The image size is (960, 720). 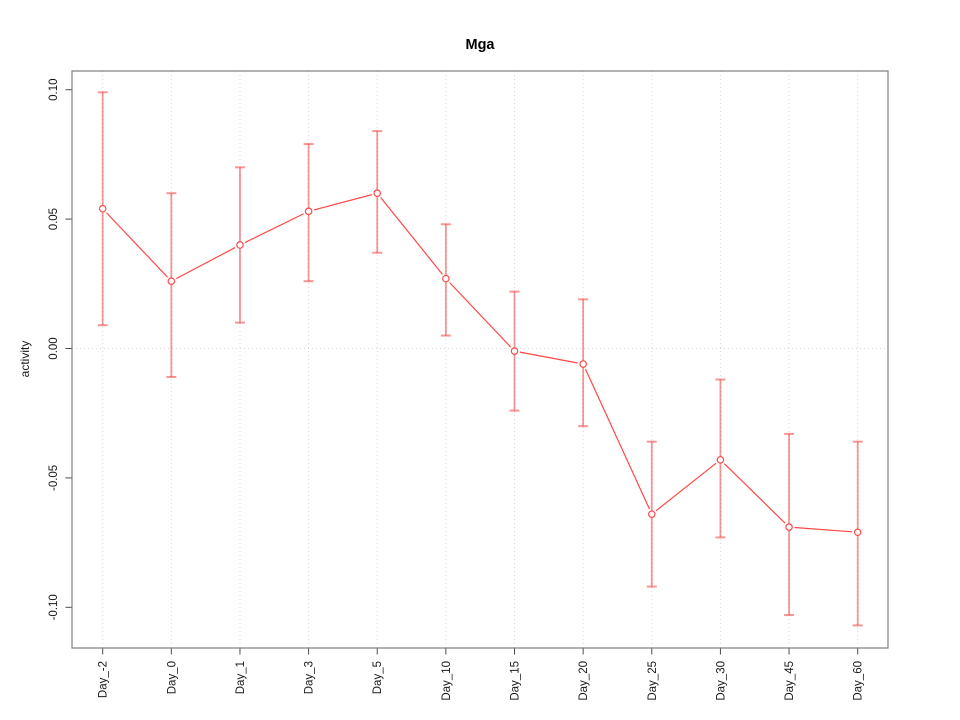 What do you see at coordinates (378, 677) in the screenshot?
I see `x-tick-label: Day_5` at bounding box center [378, 677].